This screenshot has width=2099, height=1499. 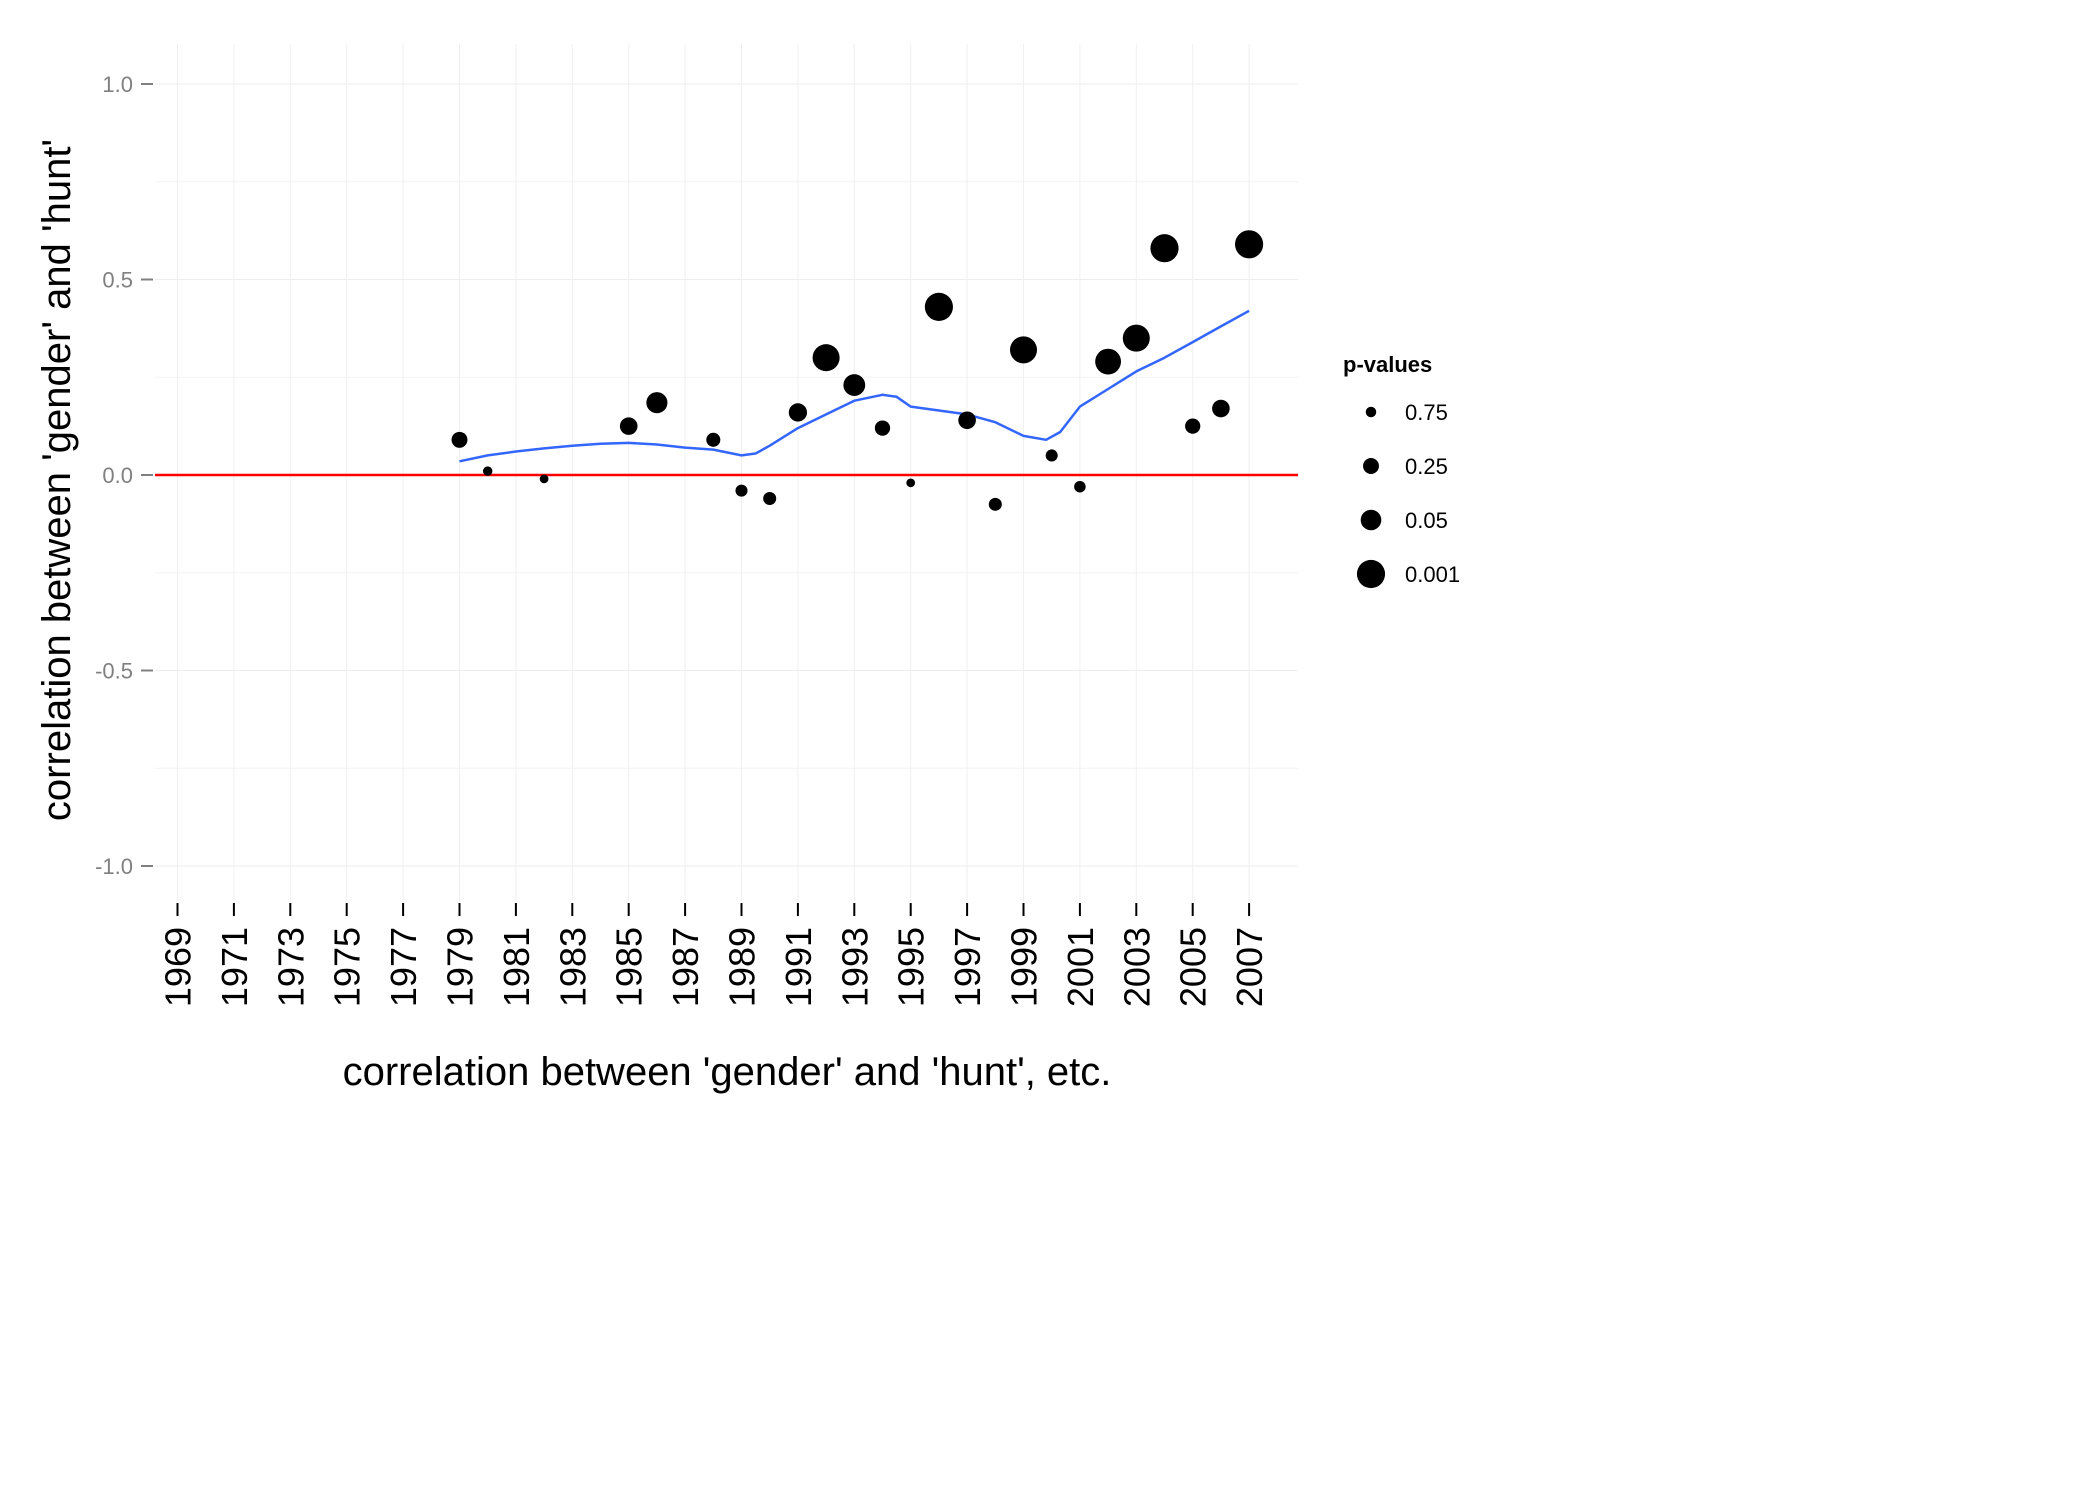 I want to click on x-tick-label: 1979, so click(x=460, y=967).